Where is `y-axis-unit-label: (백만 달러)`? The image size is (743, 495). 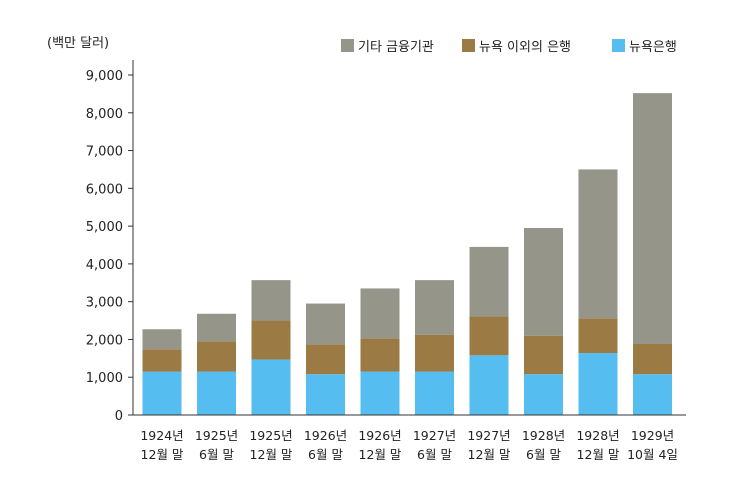
y-axis-unit-label: (백만 달러) is located at coordinates (78, 43).